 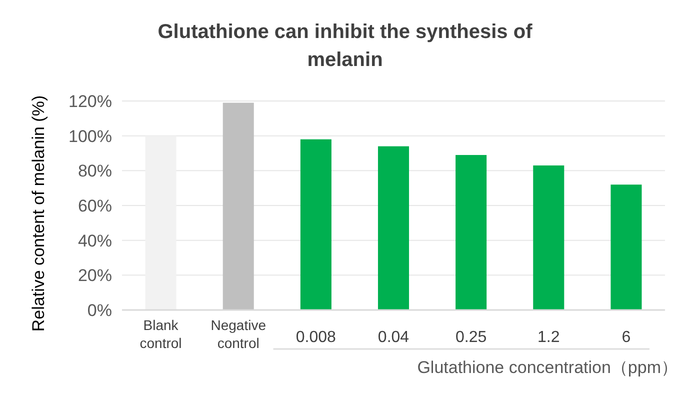 I want to click on y-tick-label: 40%, so click(x=95, y=240).